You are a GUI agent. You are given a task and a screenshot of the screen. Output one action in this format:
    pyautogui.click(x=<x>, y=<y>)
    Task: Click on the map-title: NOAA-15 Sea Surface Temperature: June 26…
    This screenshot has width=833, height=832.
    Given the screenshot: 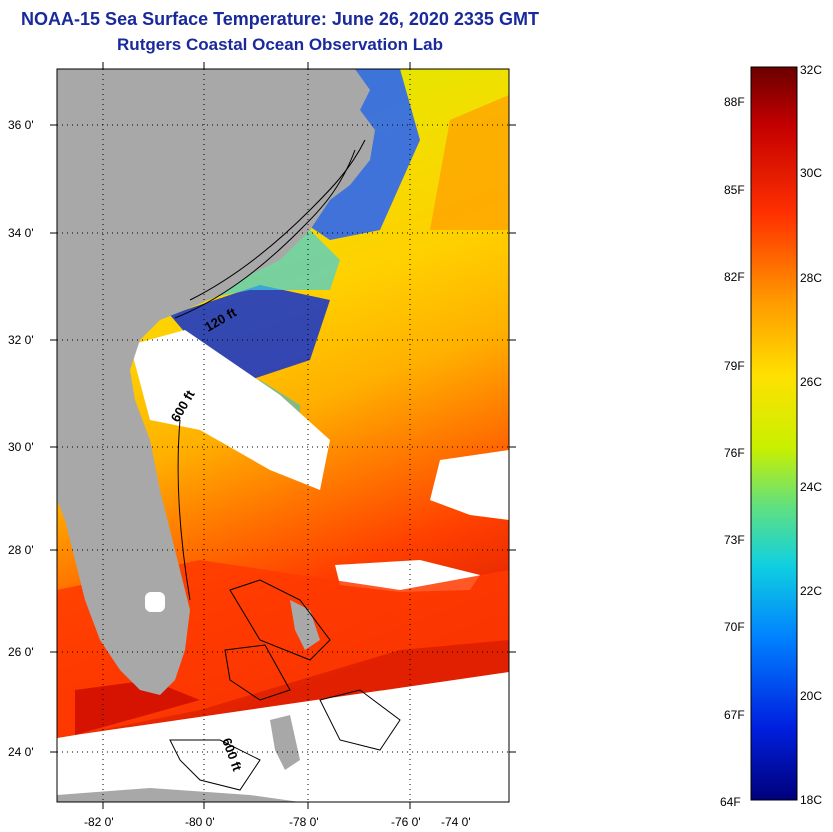 What is the action you would take?
    pyautogui.click(x=280, y=19)
    